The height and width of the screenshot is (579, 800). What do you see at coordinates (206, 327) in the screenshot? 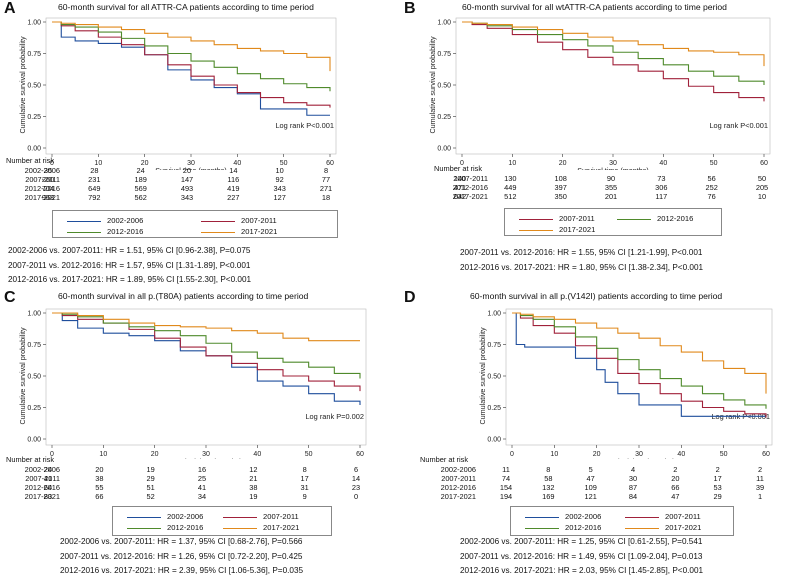
I see `survival-curve-2017-2021` at bounding box center [206, 327].